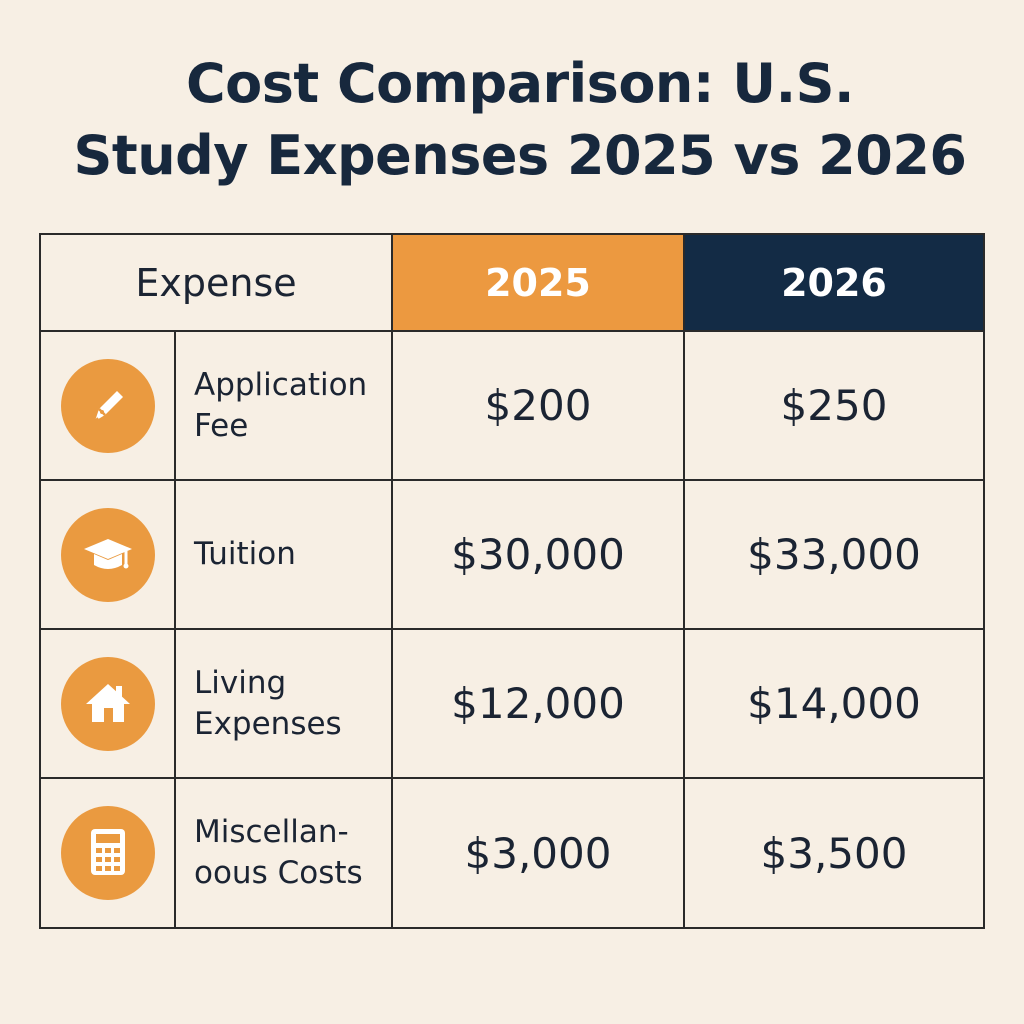 The width and height of the screenshot is (1024, 1024). What do you see at coordinates (834, 554) in the screenshot?
I see `value-2026: $33,000` at bounding box center [834, 554].